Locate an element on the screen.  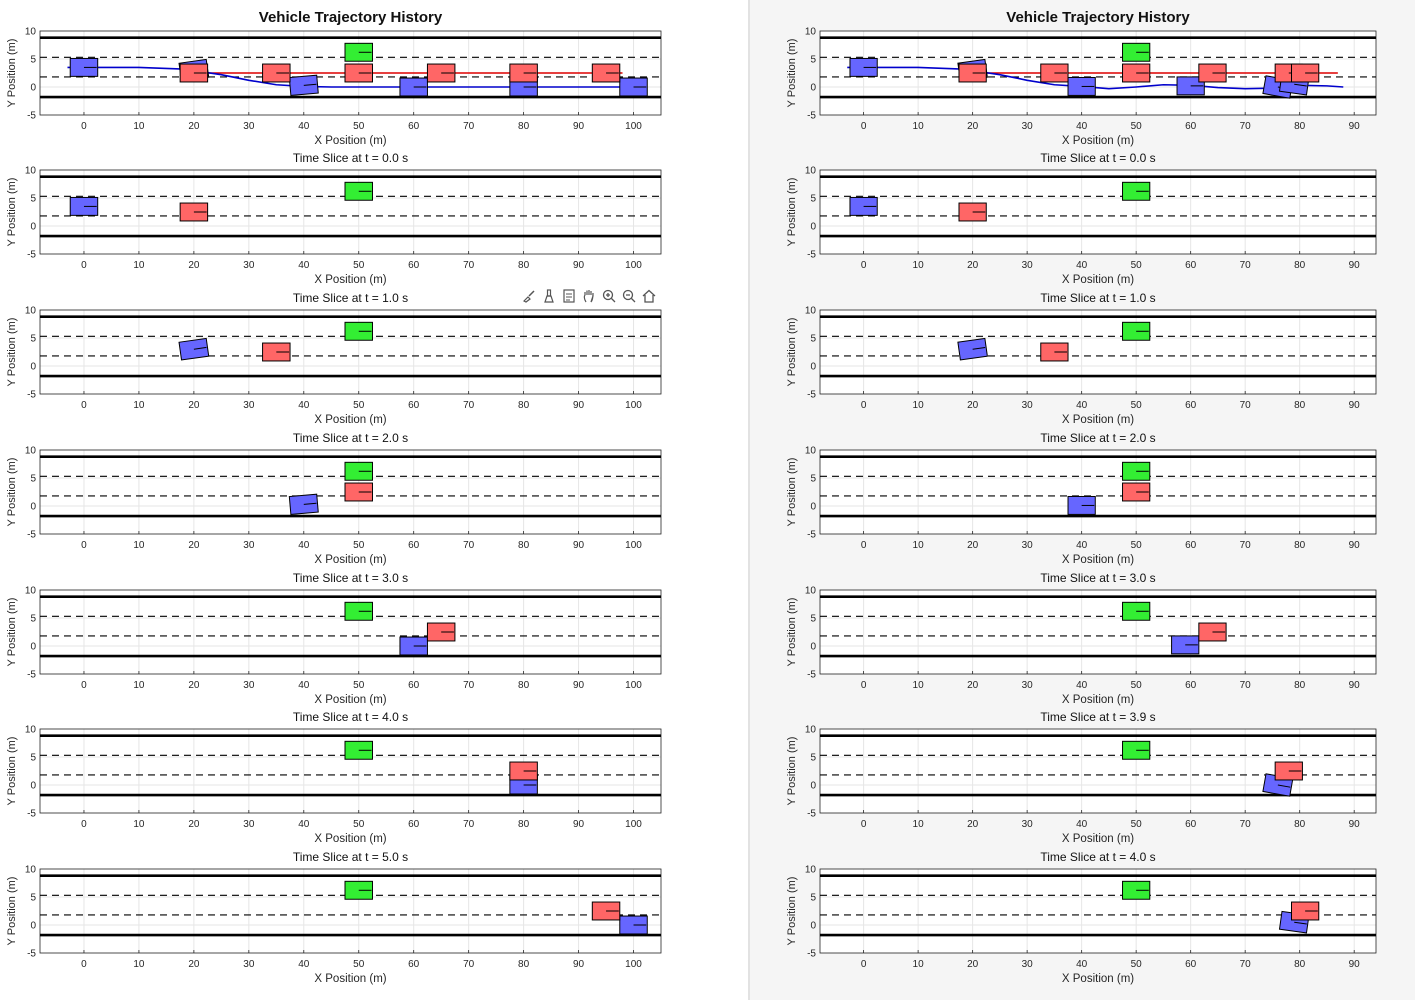
zoom-out-icon is located at coordinates (629, 296).